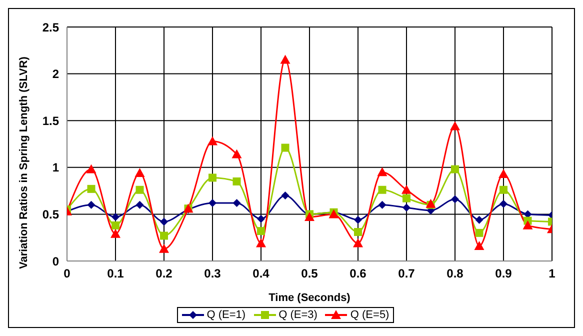  Describe the element at coordinates (213, 273) in the screenshot. I see `x-tick-label: 0.3` at that location.